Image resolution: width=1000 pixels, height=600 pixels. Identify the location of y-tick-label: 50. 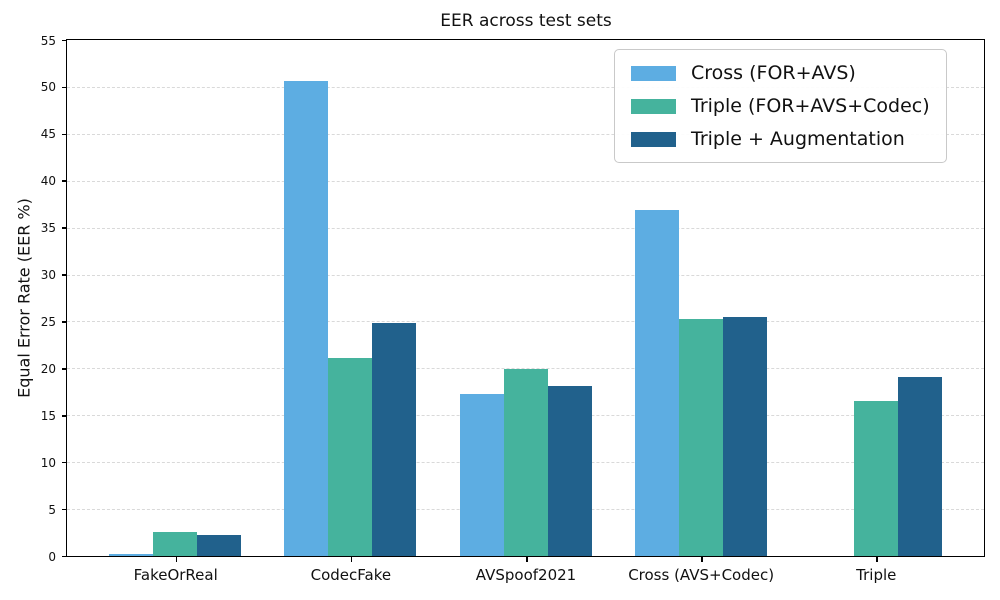
(48, 87).